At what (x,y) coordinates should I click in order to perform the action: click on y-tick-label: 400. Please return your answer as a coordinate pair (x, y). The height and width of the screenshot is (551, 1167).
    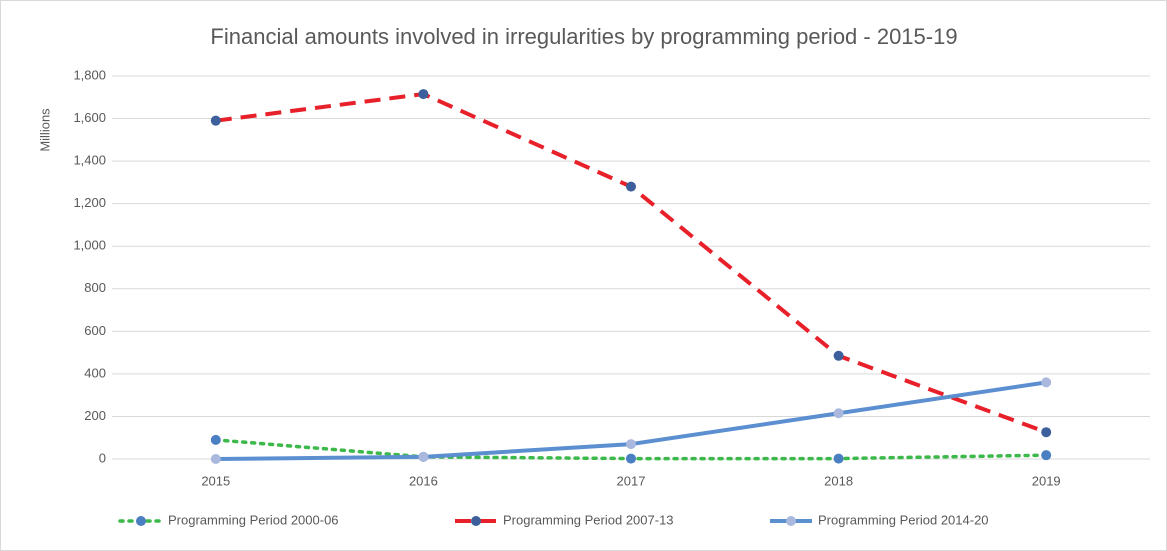
    Looking at the image, I should click on (95, 372).